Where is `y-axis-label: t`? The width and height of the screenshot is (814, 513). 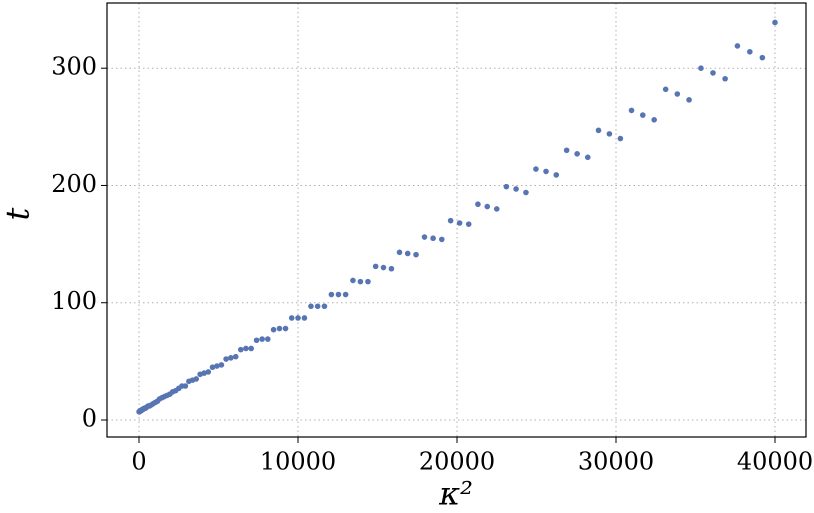 y-axis-label: t is located at coordinates (18, 213).